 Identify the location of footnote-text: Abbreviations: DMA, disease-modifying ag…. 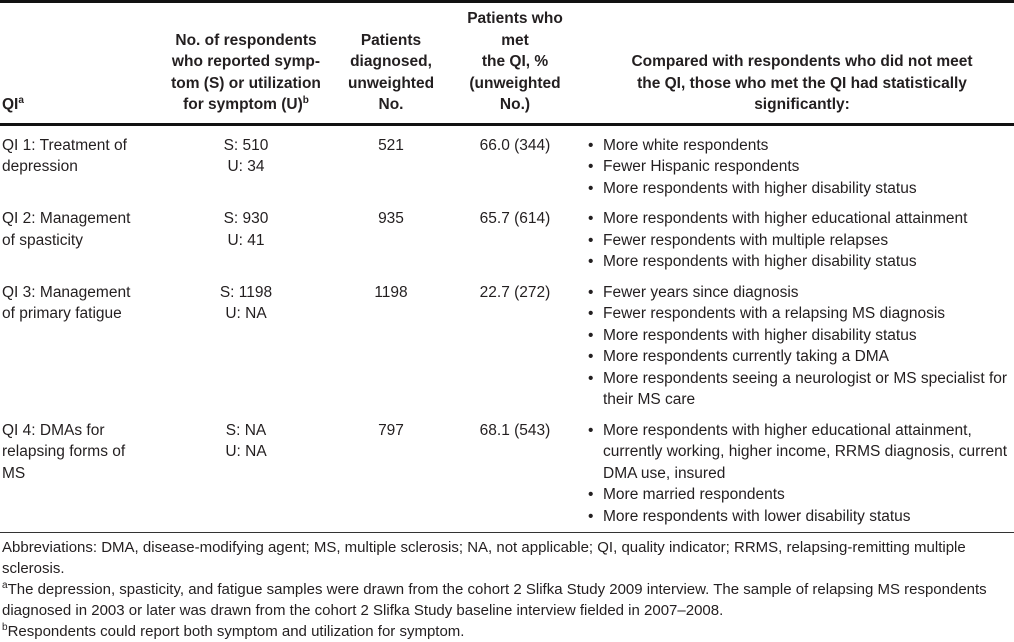
(484, 558).